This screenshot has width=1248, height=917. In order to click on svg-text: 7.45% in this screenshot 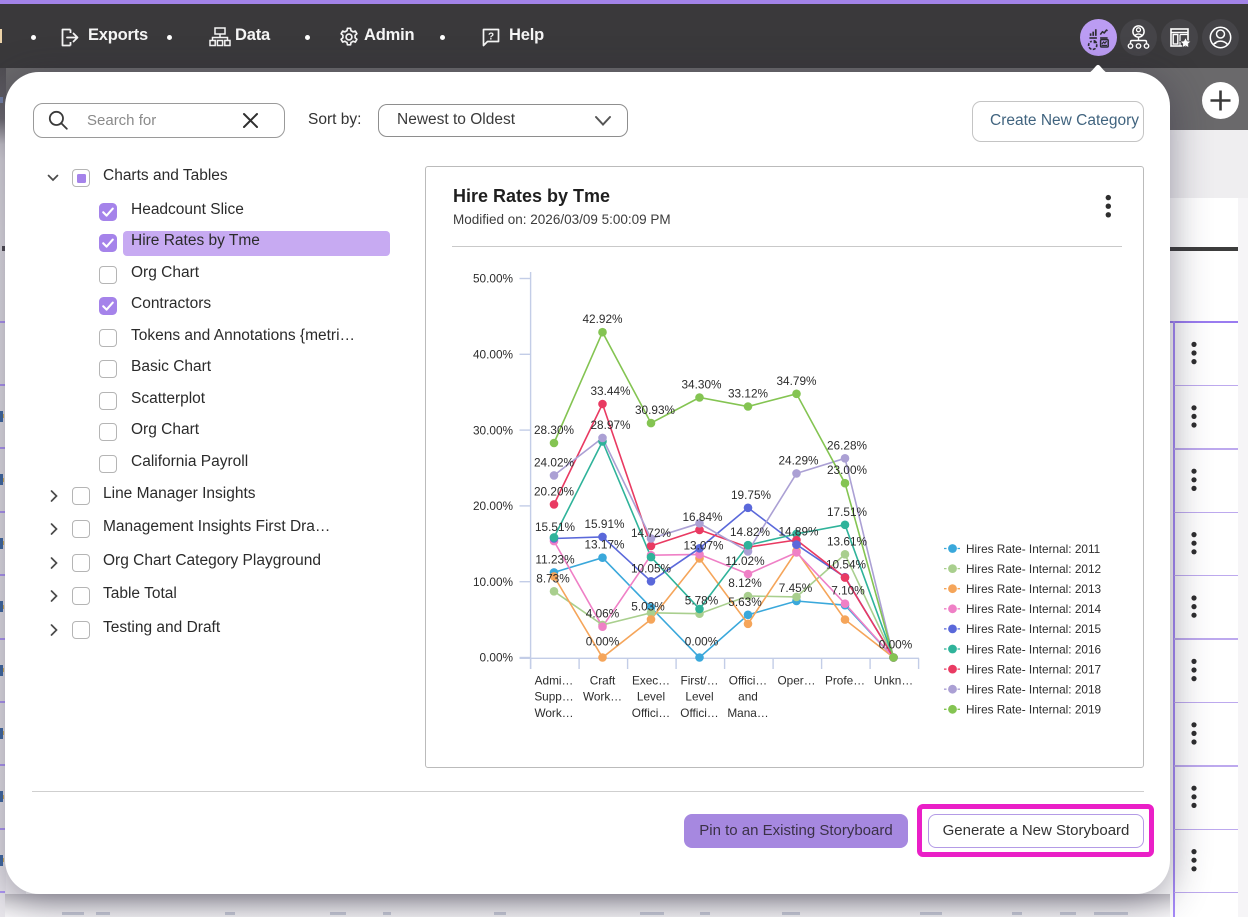, I will do `click(796, 588)`.